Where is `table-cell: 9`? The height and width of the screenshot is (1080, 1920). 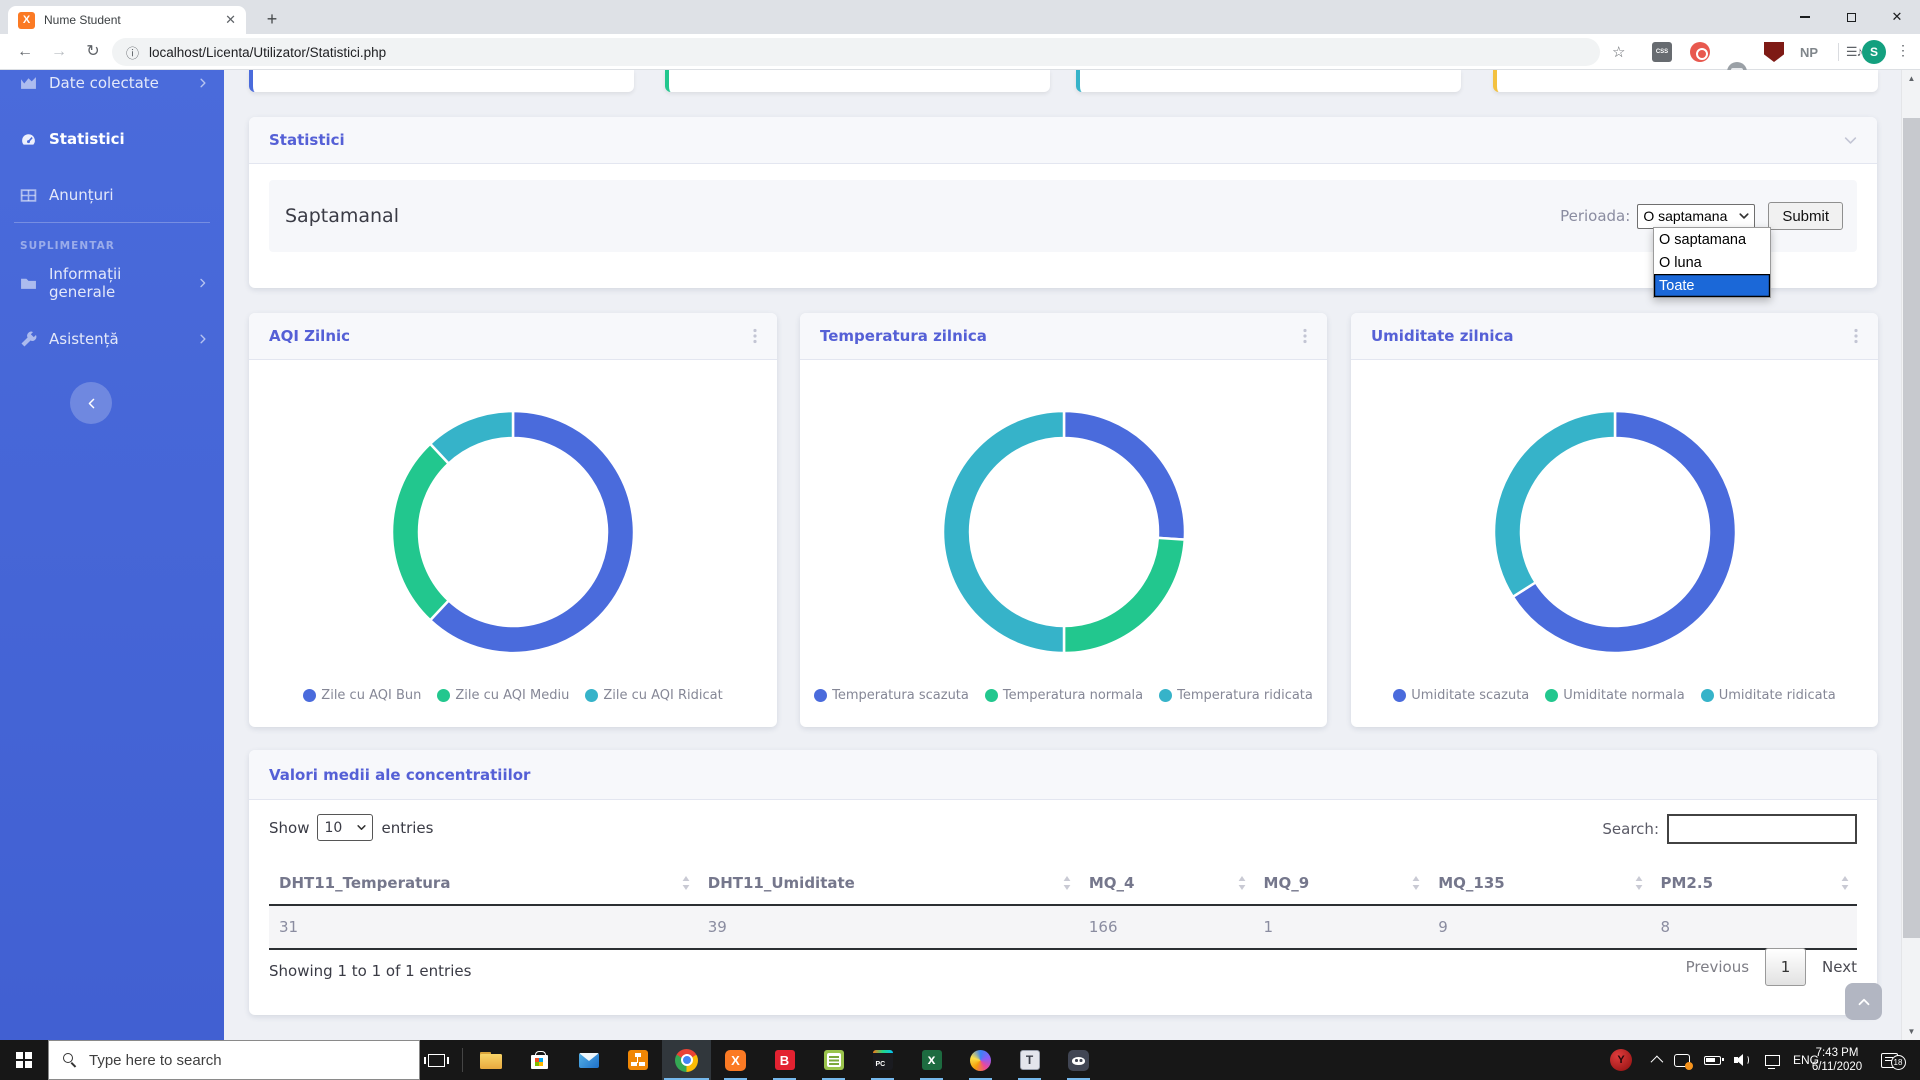
table-cell: 9 is located at coordinates (1539, 927).